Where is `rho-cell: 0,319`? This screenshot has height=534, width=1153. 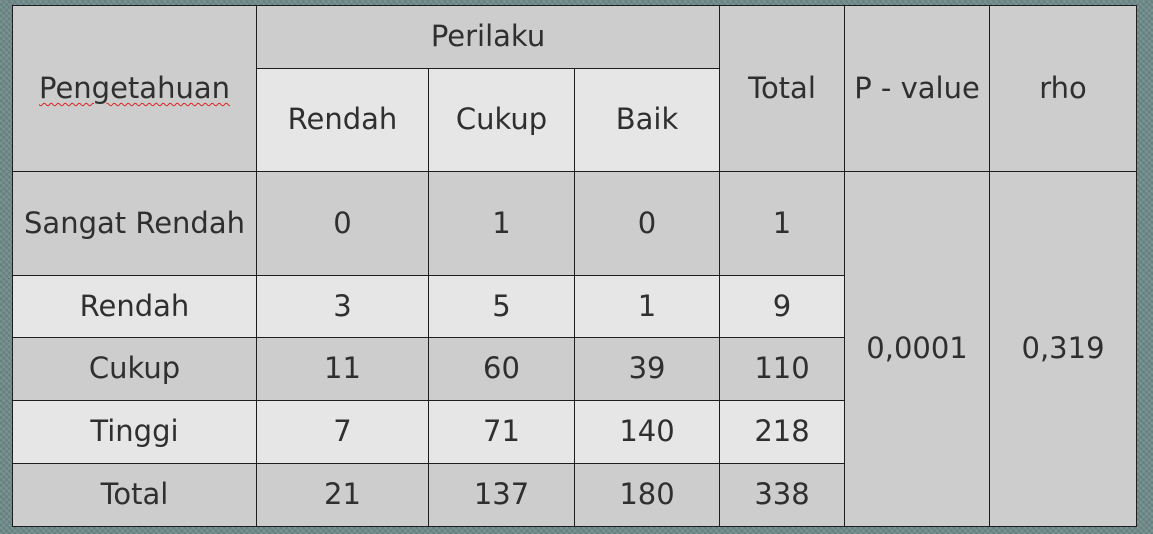
rho-cell: 0,319 is located at coordinates (1063, 349).